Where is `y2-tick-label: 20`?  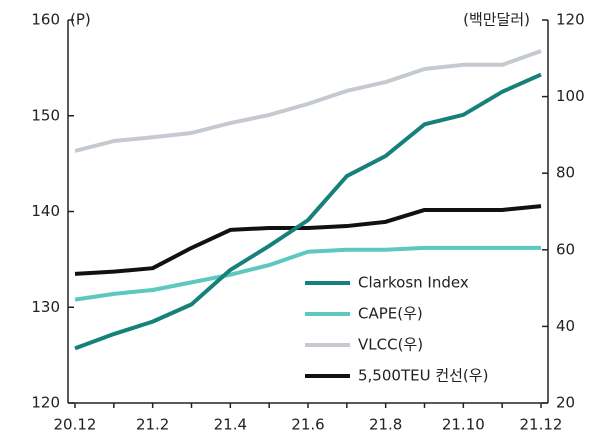 y2-tick-label: 20 is located at coordinates (565, 403).